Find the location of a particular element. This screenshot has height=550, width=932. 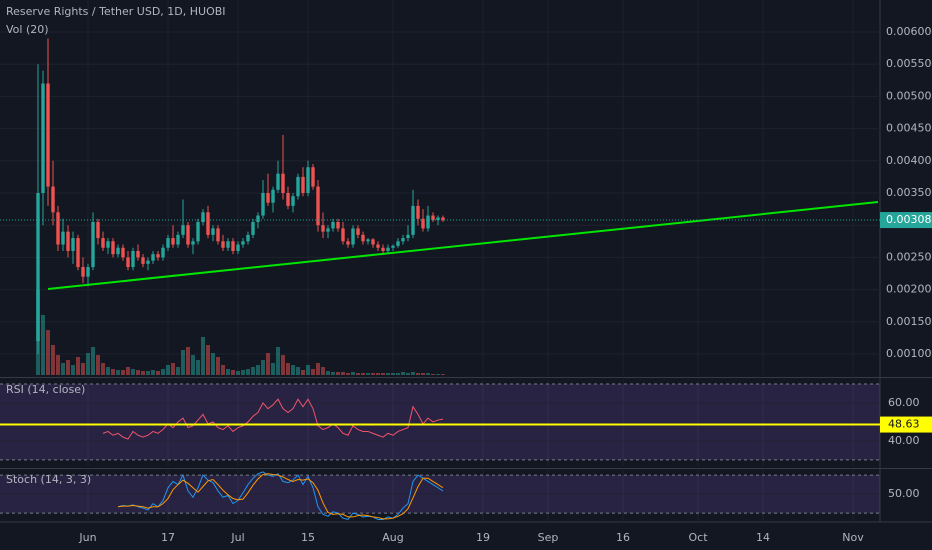

y-tick-label: 50.00 is located at coordinates (904, 493).